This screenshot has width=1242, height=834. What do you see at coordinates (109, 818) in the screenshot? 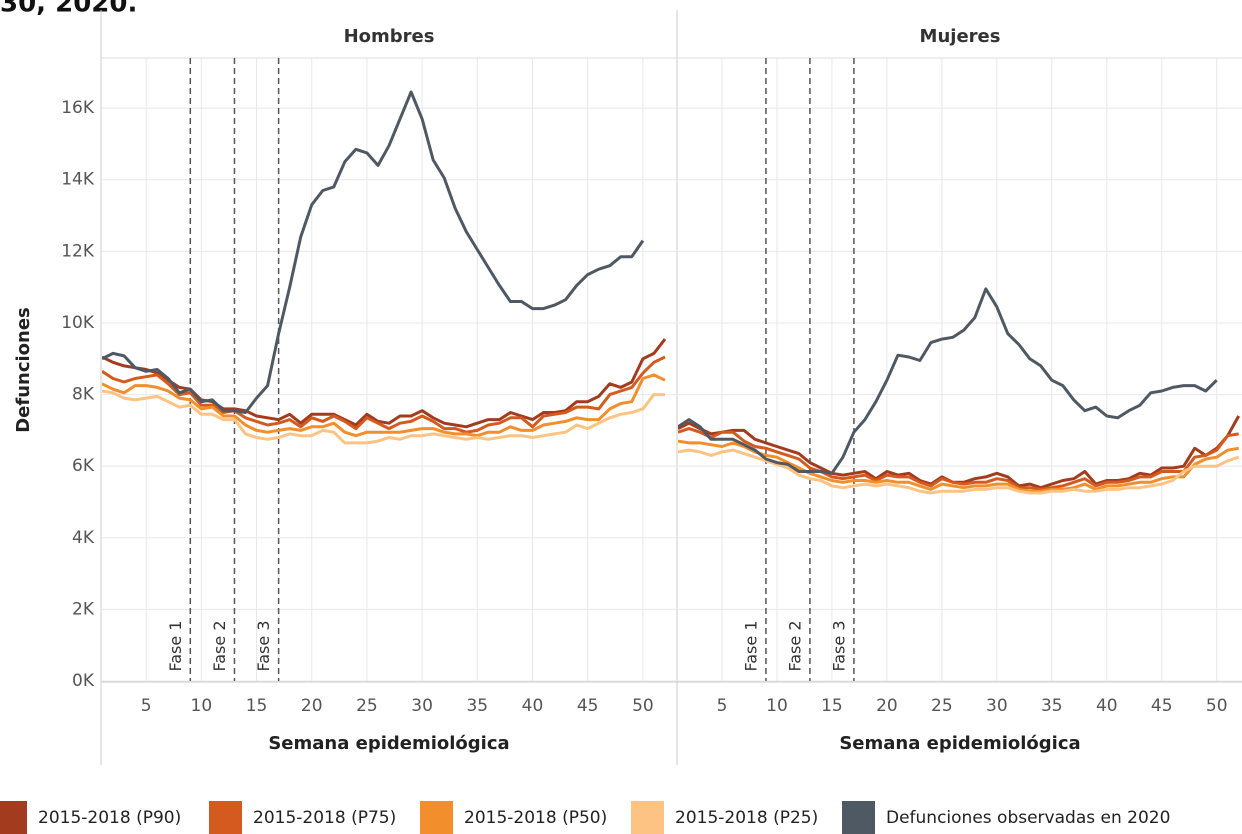
I see `legend-label: 2015-2018 (P90)` at bounding box center [109, 818].